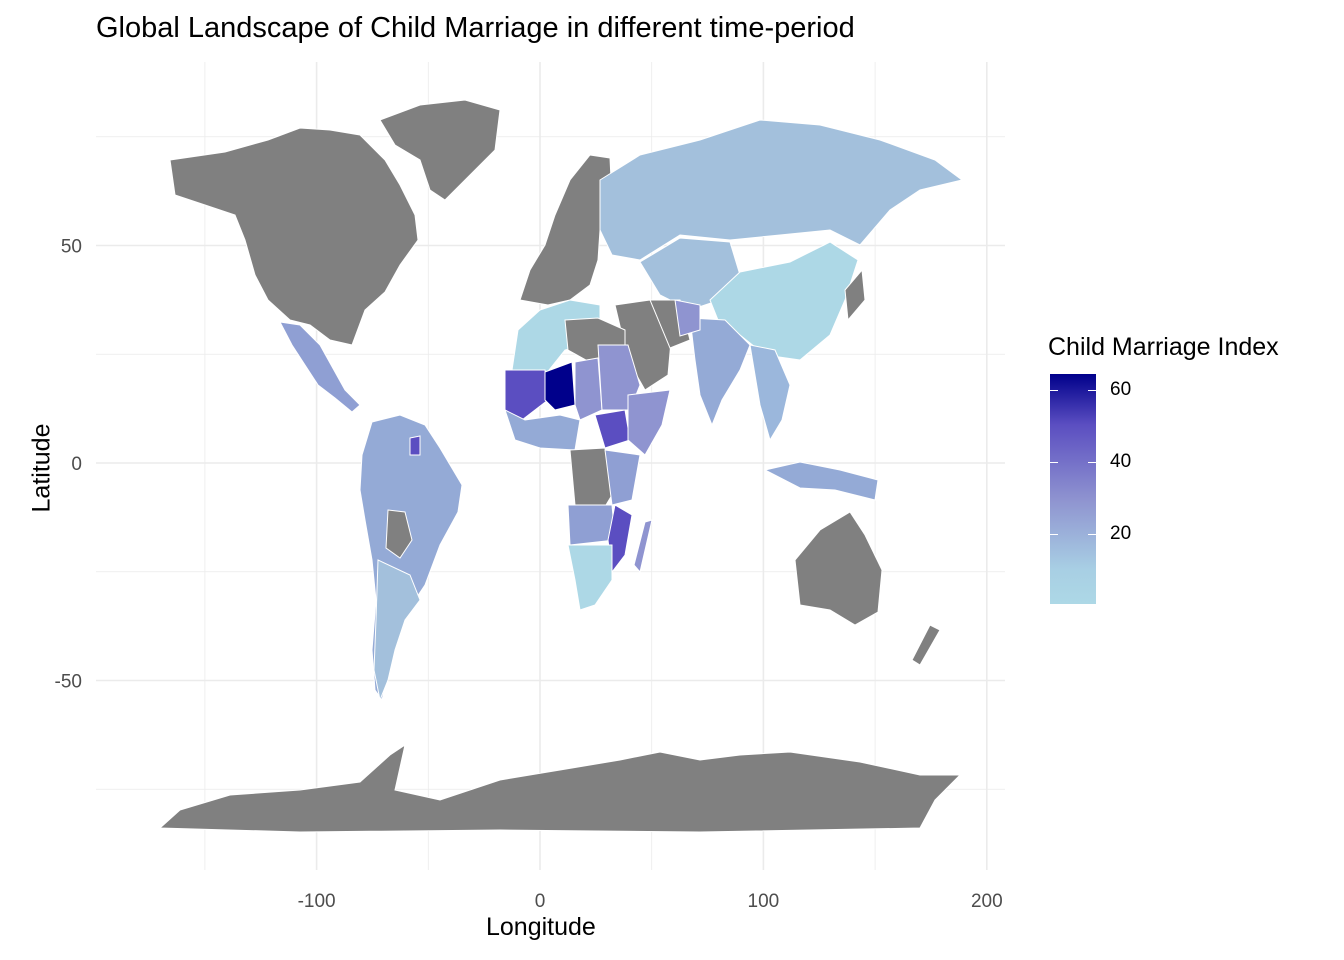 This screenshot has height=960, width=1344. What do you see at coordinates (560, 386) in the screenshot?
I see `region-niger` at bounding box center [560, 386].